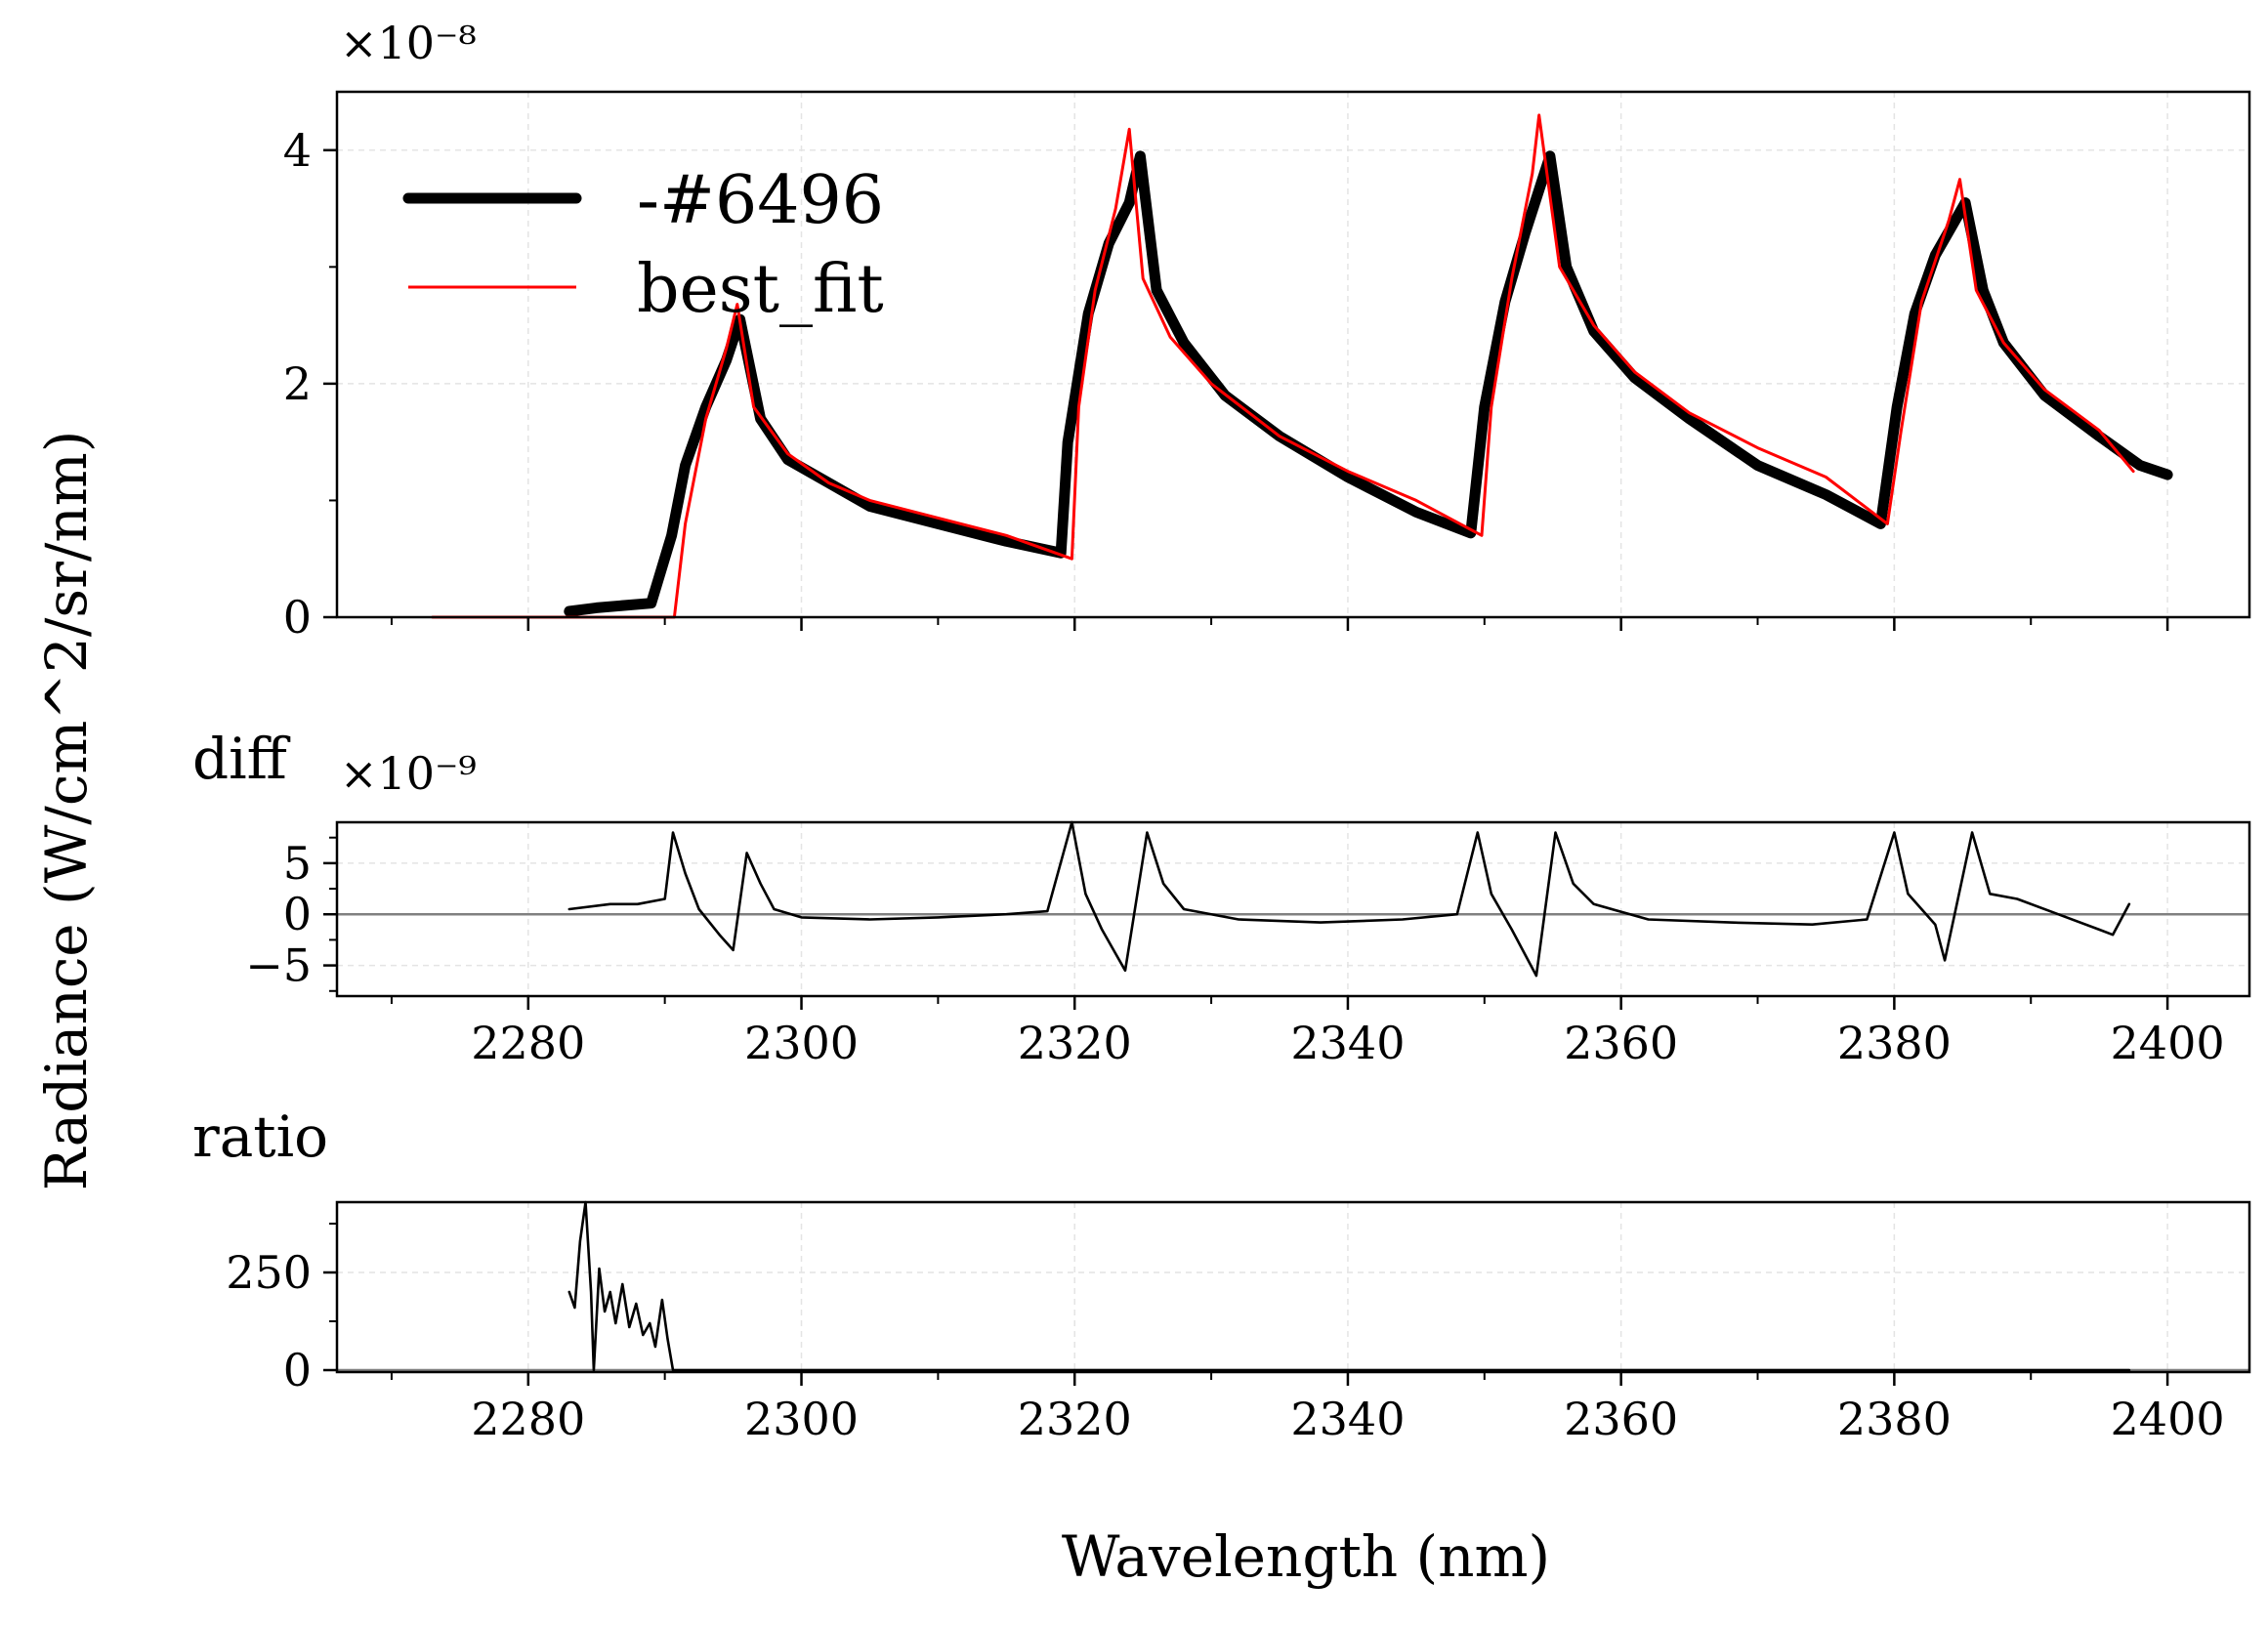 The height and width of the screenshot is (1625, 2268). I want to click on ratio-axes-frame, so click(1293, 1287).